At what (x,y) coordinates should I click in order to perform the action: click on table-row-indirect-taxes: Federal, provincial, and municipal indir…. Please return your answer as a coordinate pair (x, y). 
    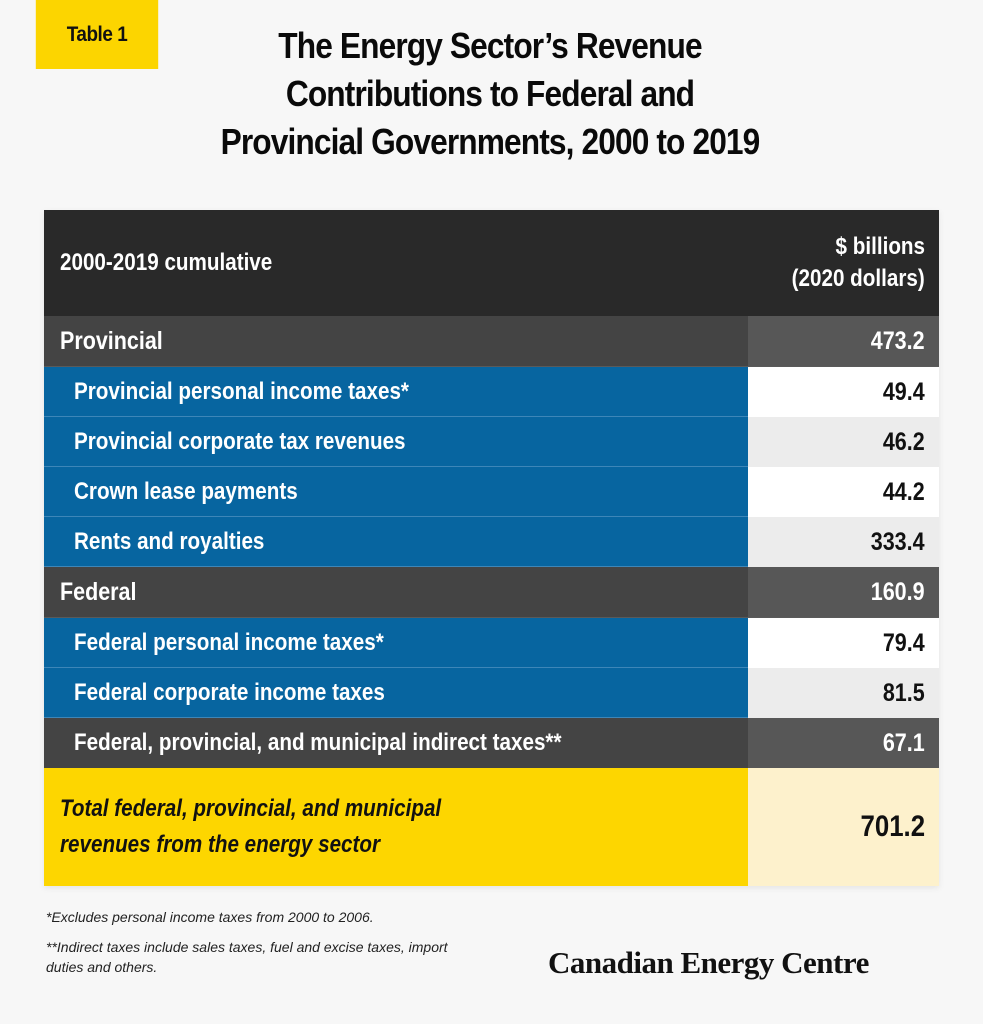
    Looking at the image, I should click on (491, 743).